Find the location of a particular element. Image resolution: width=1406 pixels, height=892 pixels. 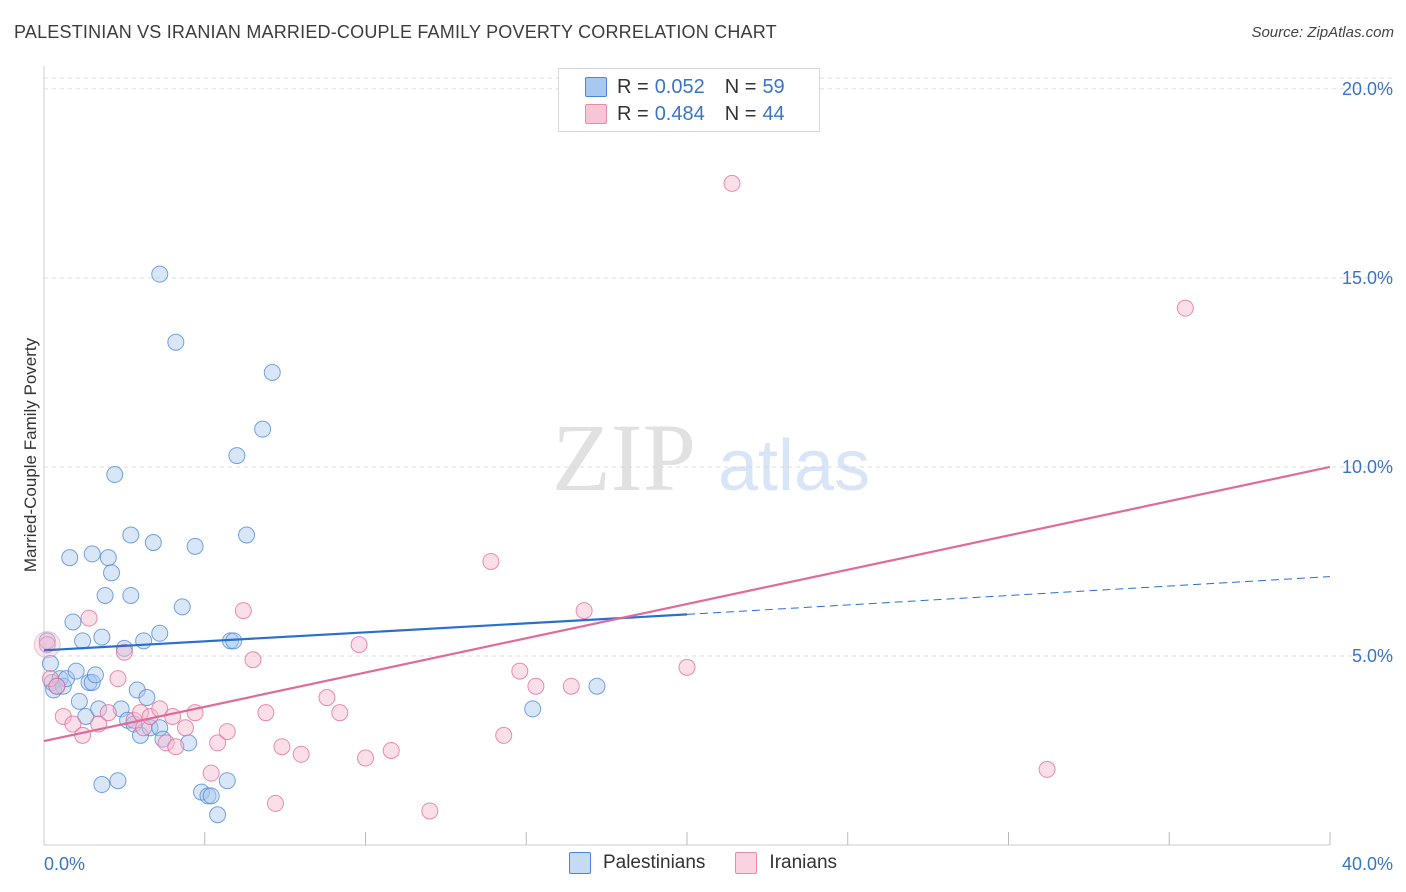

y-axis-label: Married-Couple Family Poverty is located at coordinates (30, 454).